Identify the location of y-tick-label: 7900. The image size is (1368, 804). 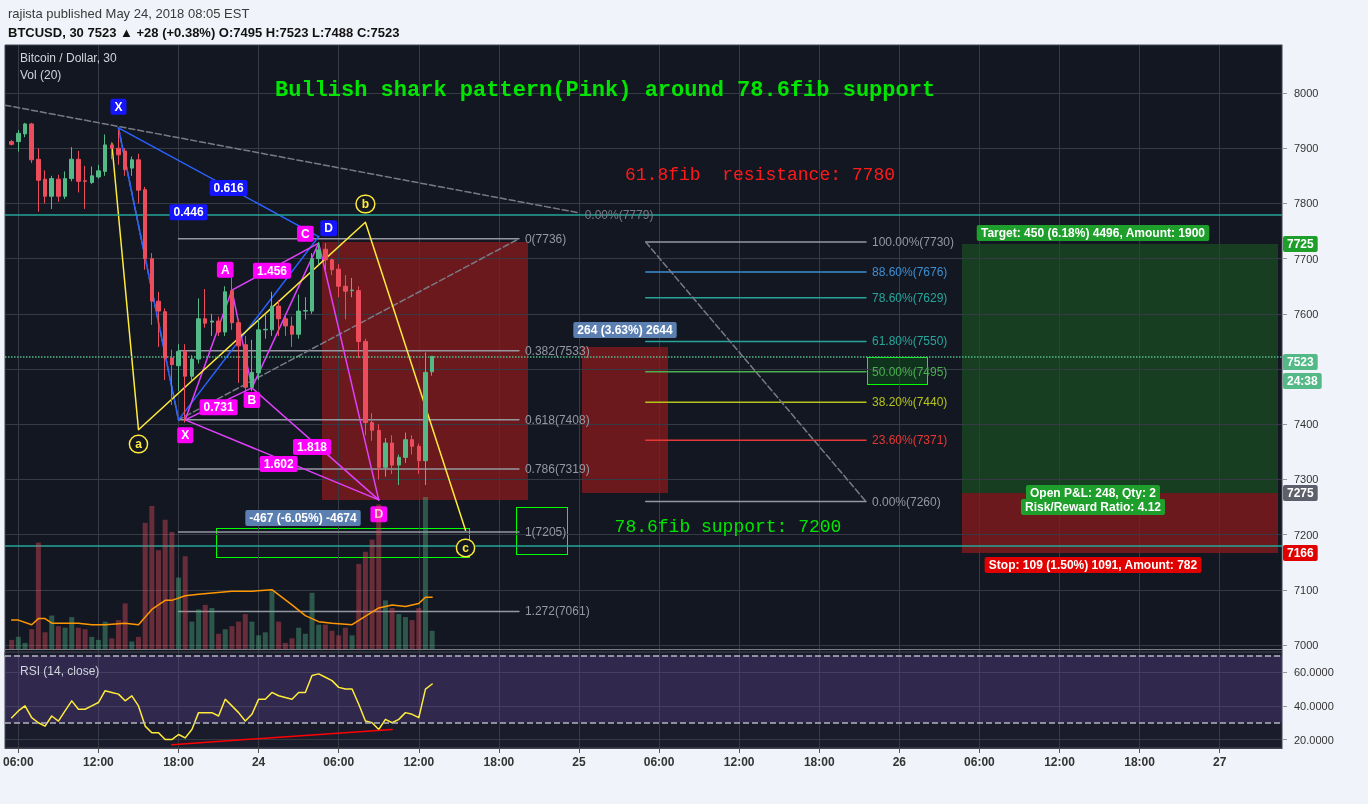
(1306, 148).